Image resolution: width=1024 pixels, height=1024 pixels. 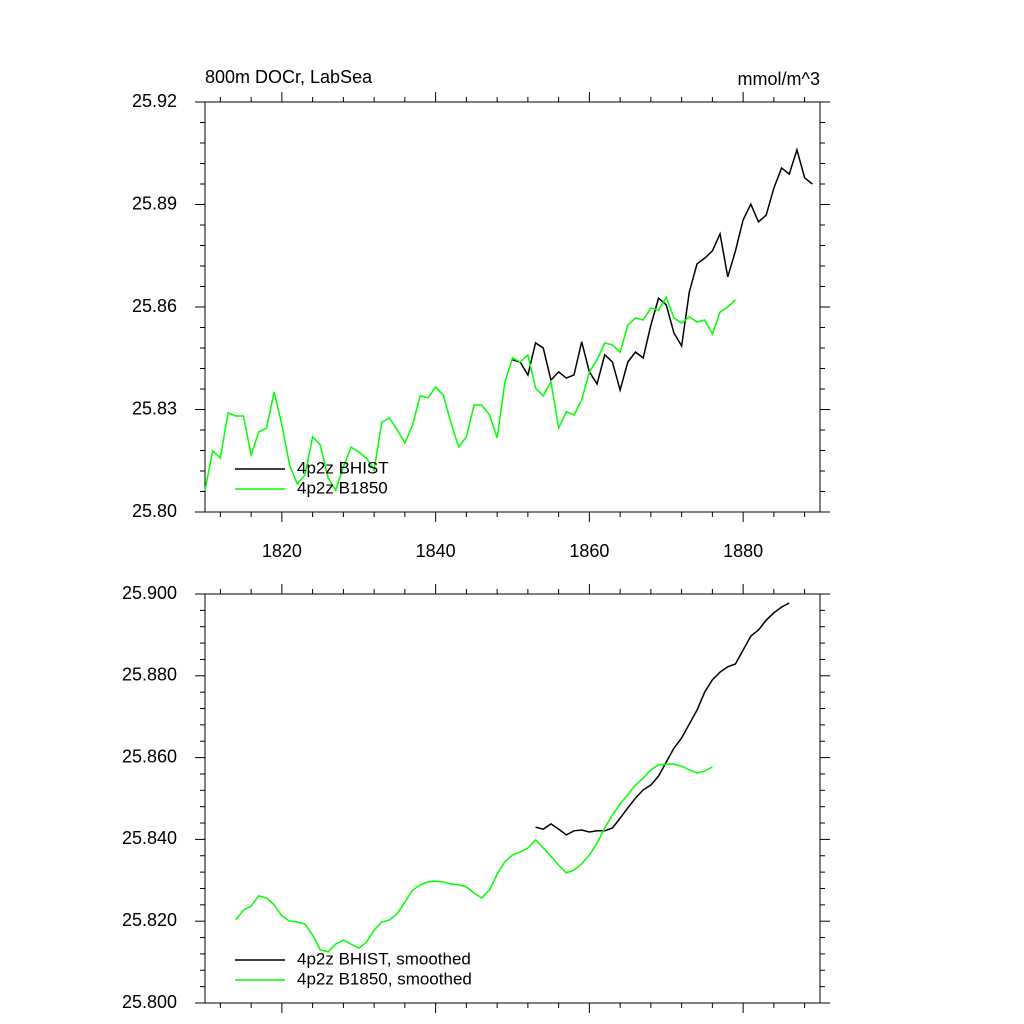 What do you see at coordinates (282, 551) in the screenshot?
I see `x-tick-label: 1820` at bounding box center [282, 551].